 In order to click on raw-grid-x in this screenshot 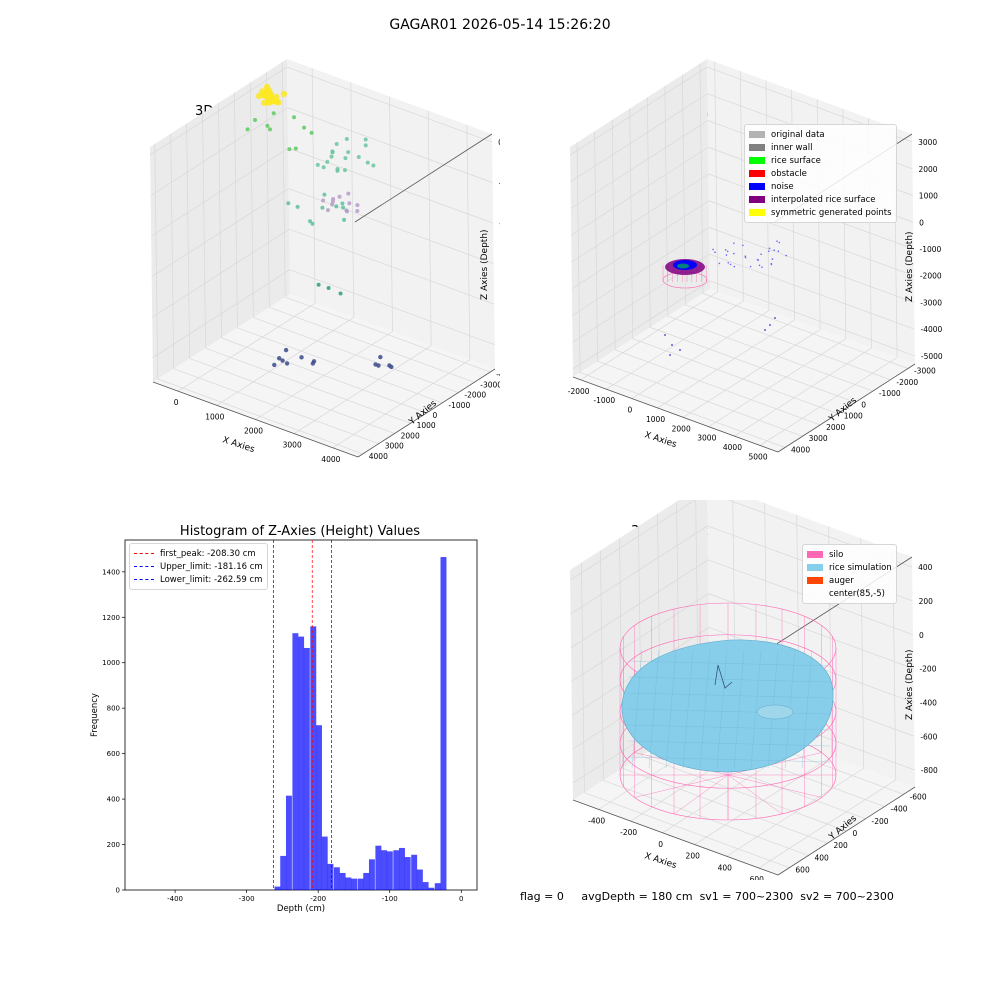, I will do `click(352, 200)`.